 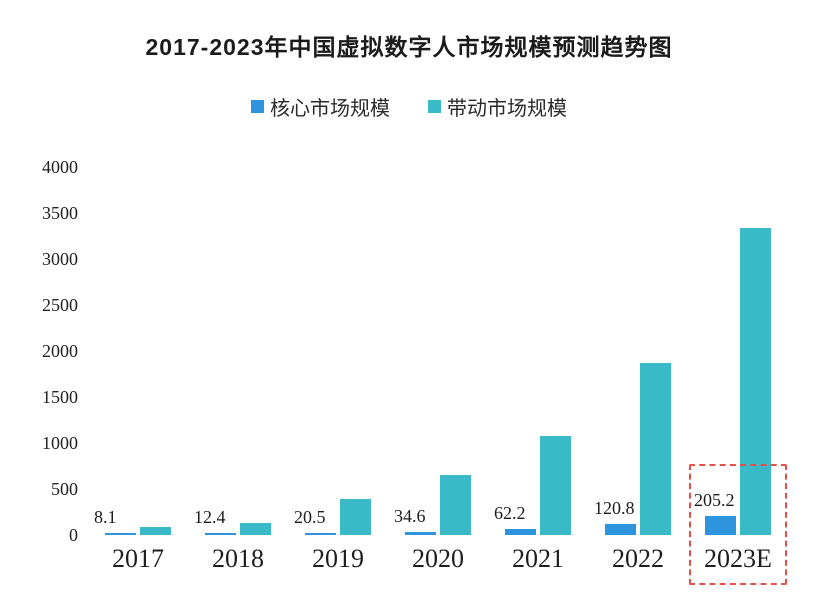 I want to click on bar-driven-2022, so click(x=655, y=449).